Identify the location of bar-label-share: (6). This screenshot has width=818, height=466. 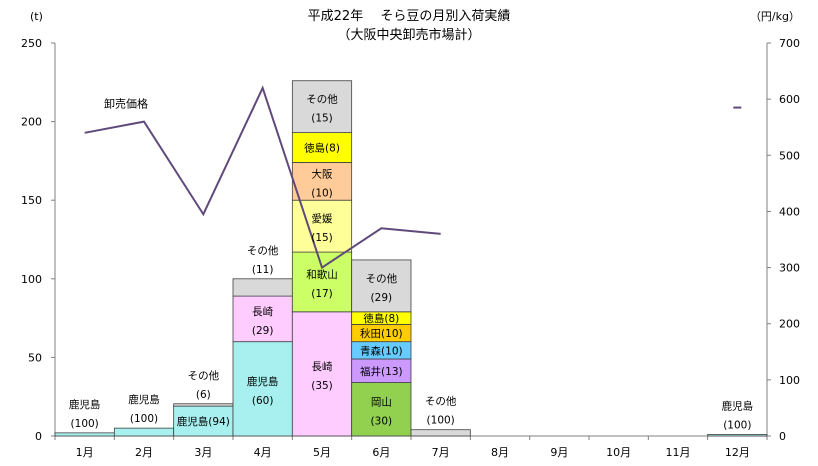
(203, 395).